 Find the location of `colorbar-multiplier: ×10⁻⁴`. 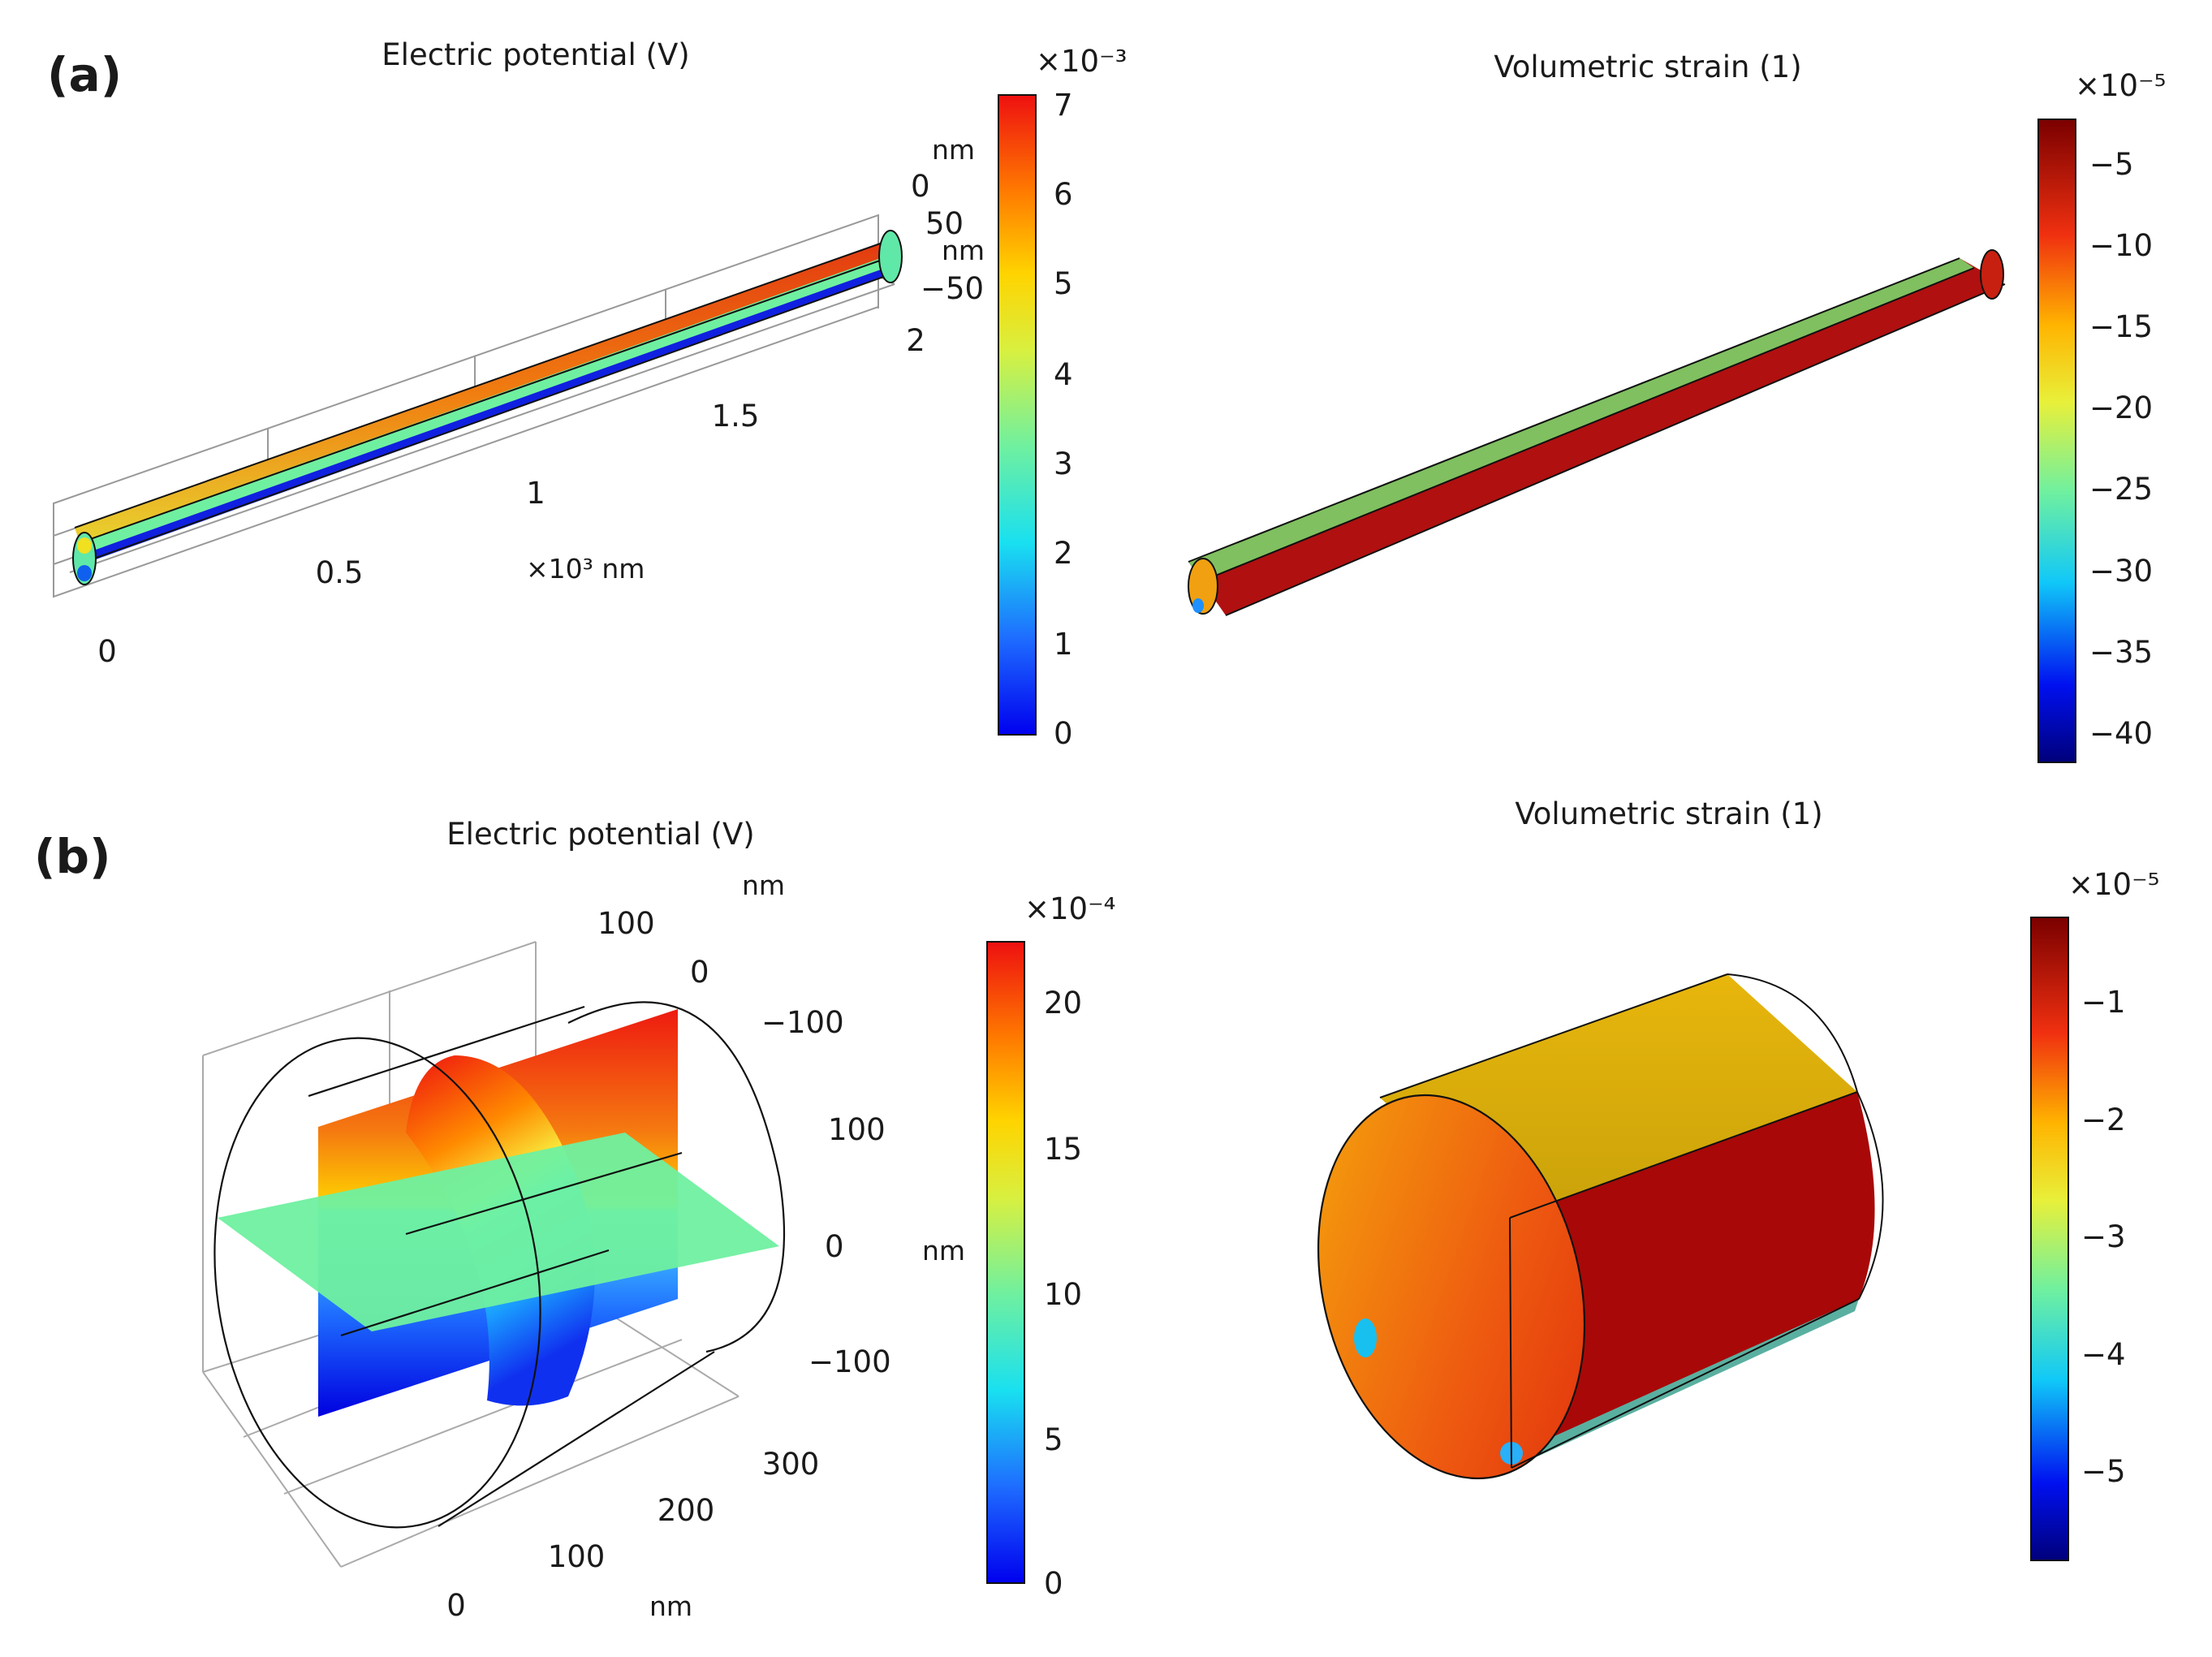

colorbar-multiplier: ×10⁻⁴ is located at coordinates (1069, 908).